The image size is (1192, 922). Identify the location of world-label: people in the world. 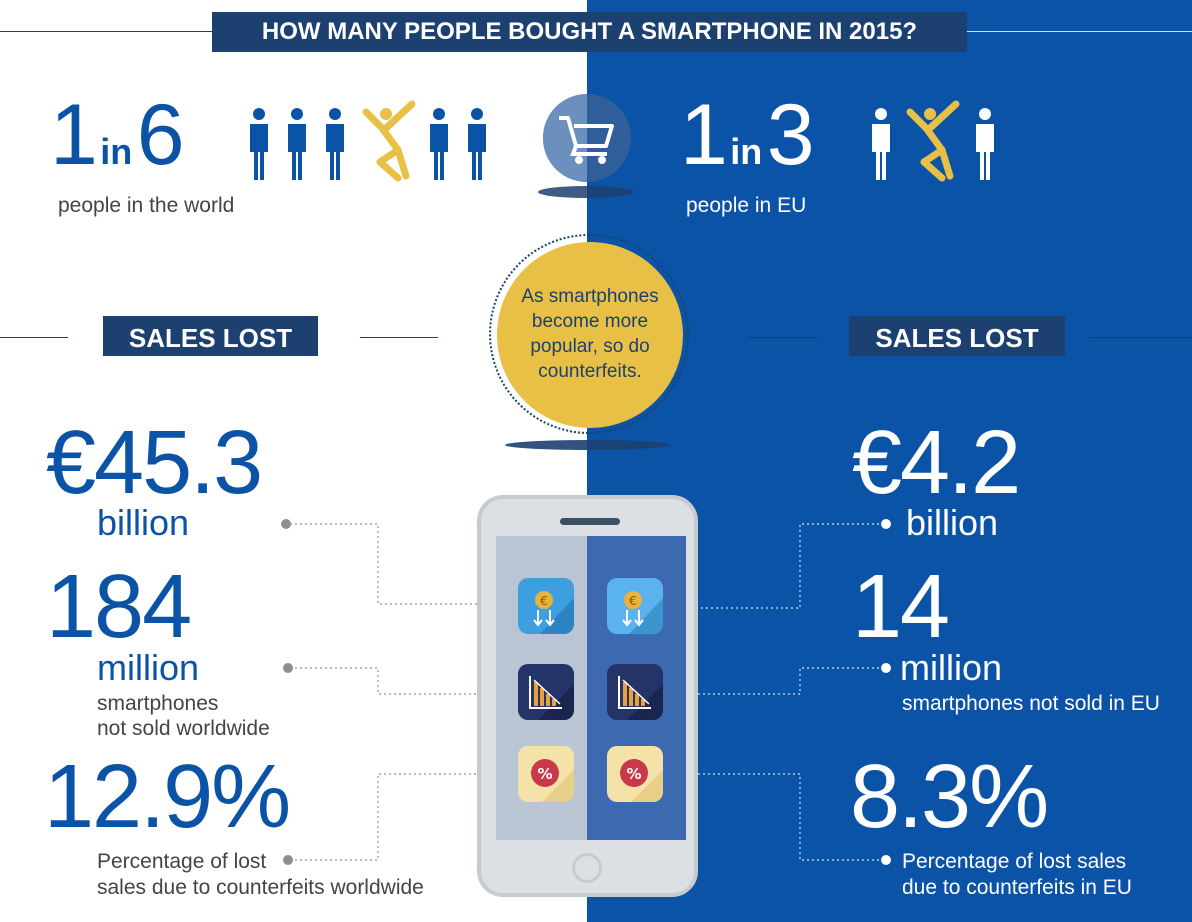
(146, 205).